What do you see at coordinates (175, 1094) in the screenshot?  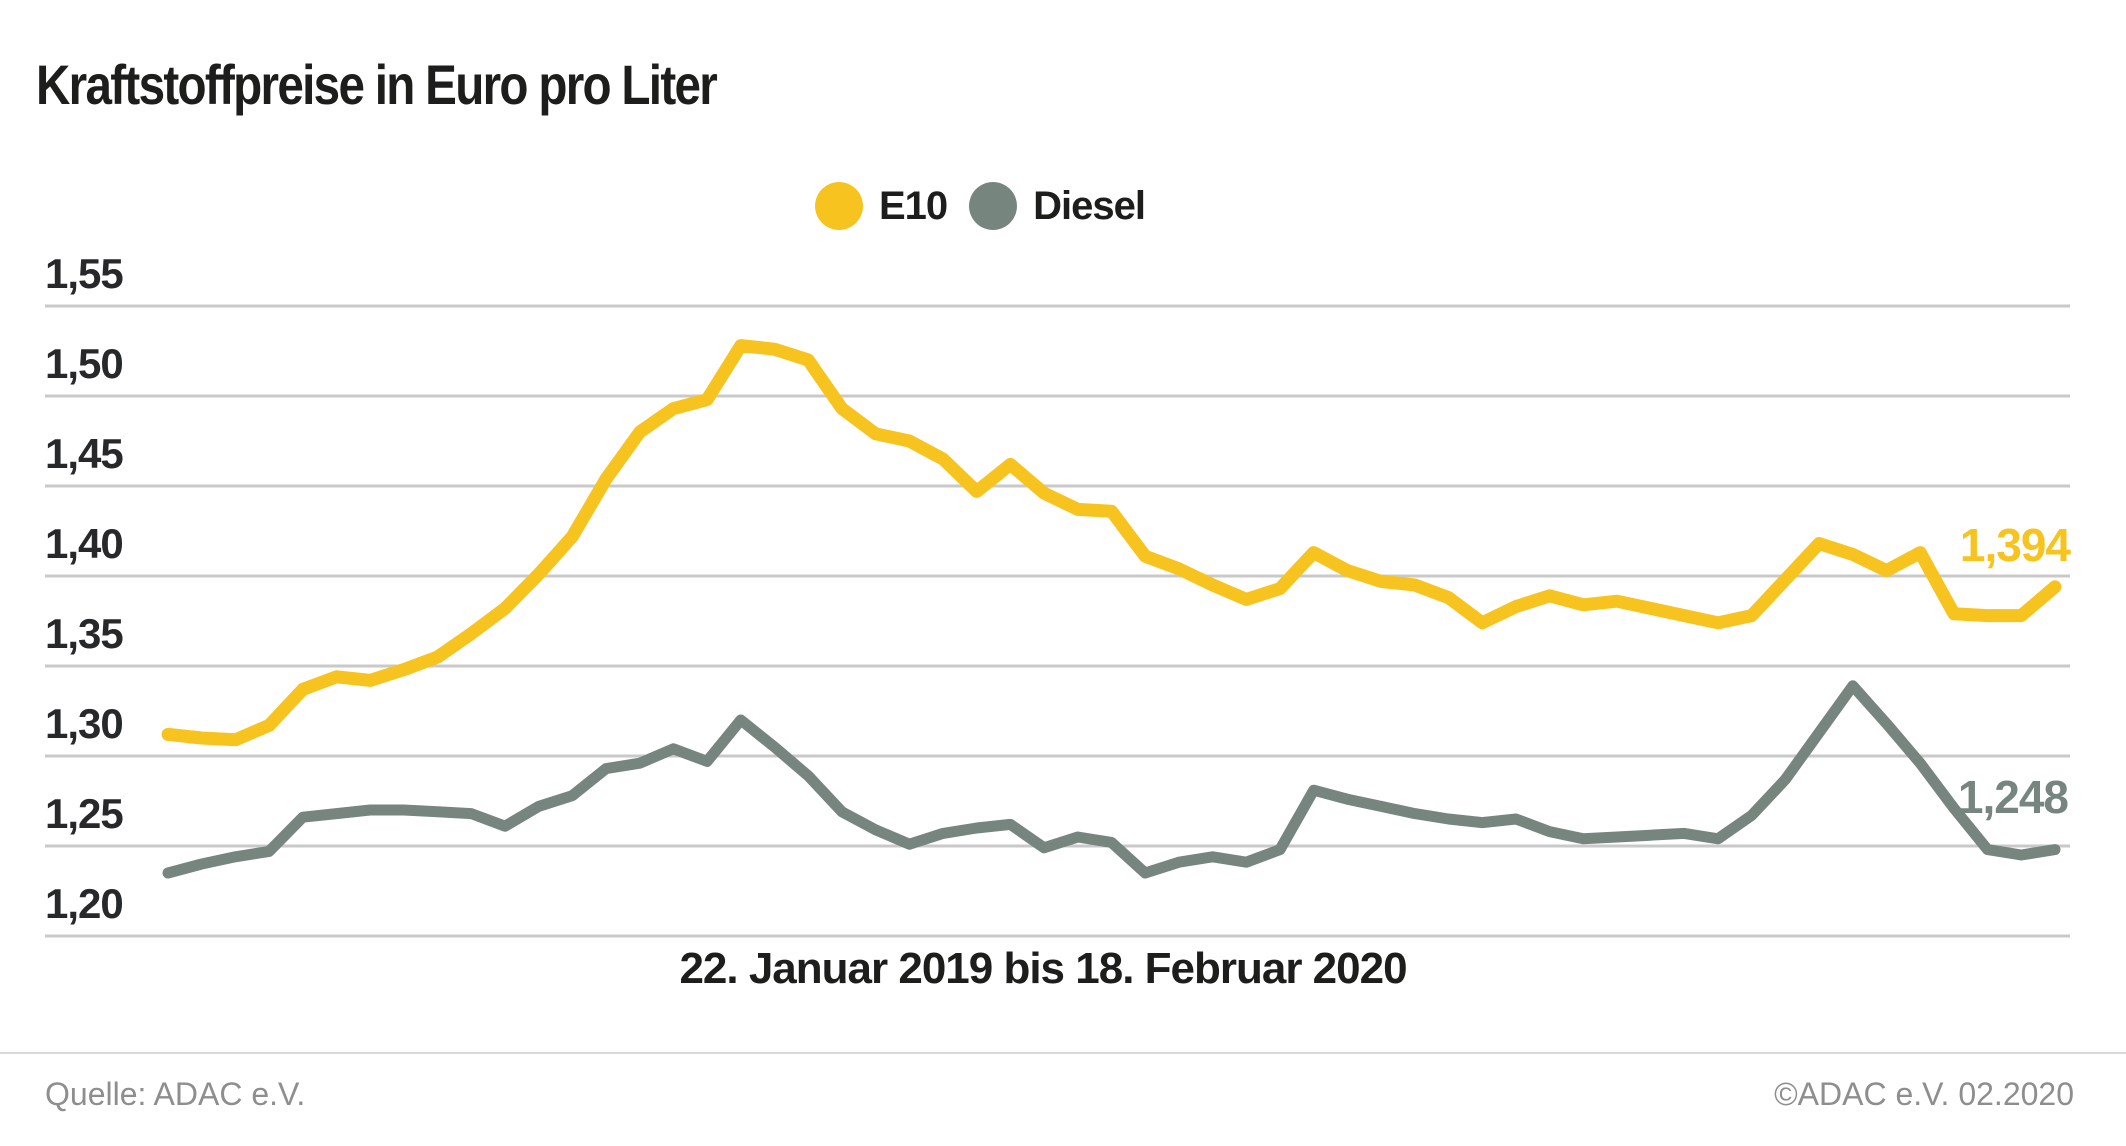 I see `source-credit: Quelle: ADAC e.V.` at bounding box center [175, 1094].